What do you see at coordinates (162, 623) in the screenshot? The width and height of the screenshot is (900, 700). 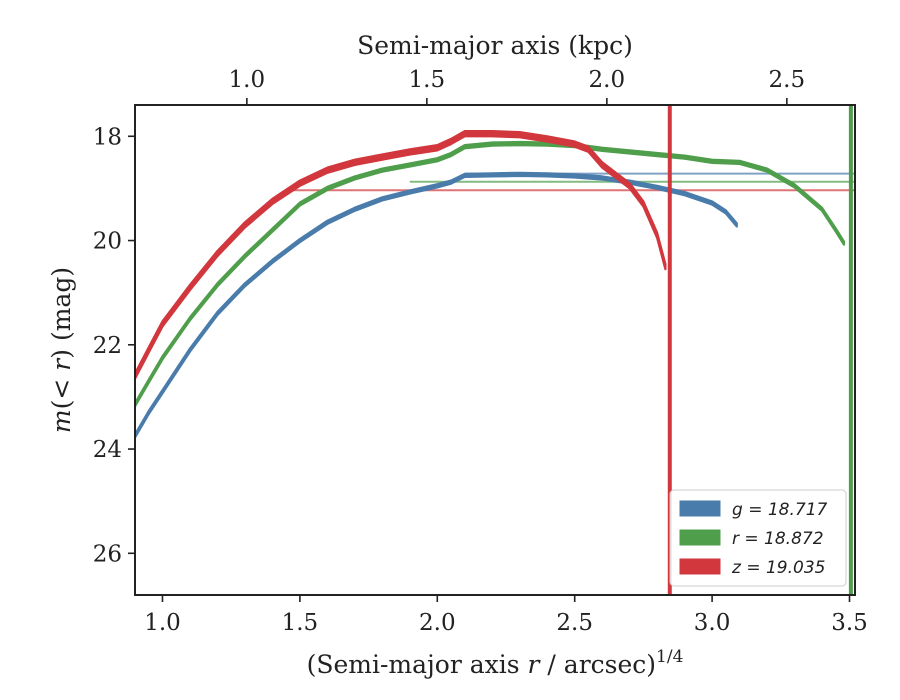 I see `x-tick-label: 1.0` at bounding box center [162, 623].